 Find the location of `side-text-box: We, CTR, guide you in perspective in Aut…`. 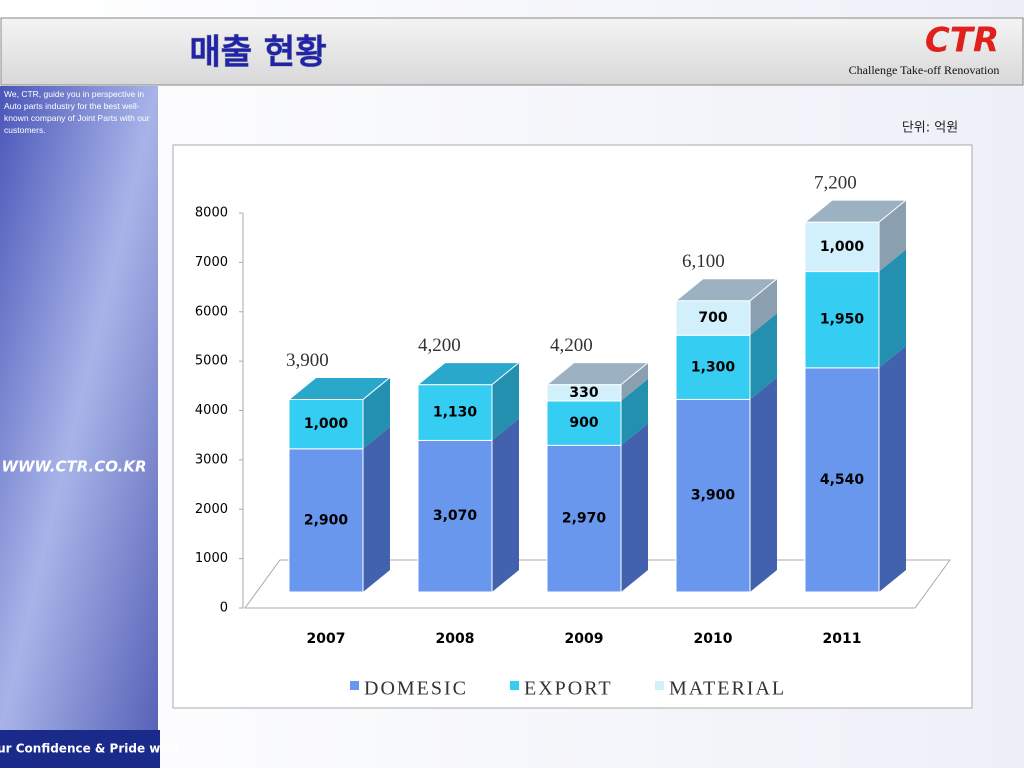

side-text-box: We, CTR, guide you in perspective in Aut… is located at coordinates (77, 112).